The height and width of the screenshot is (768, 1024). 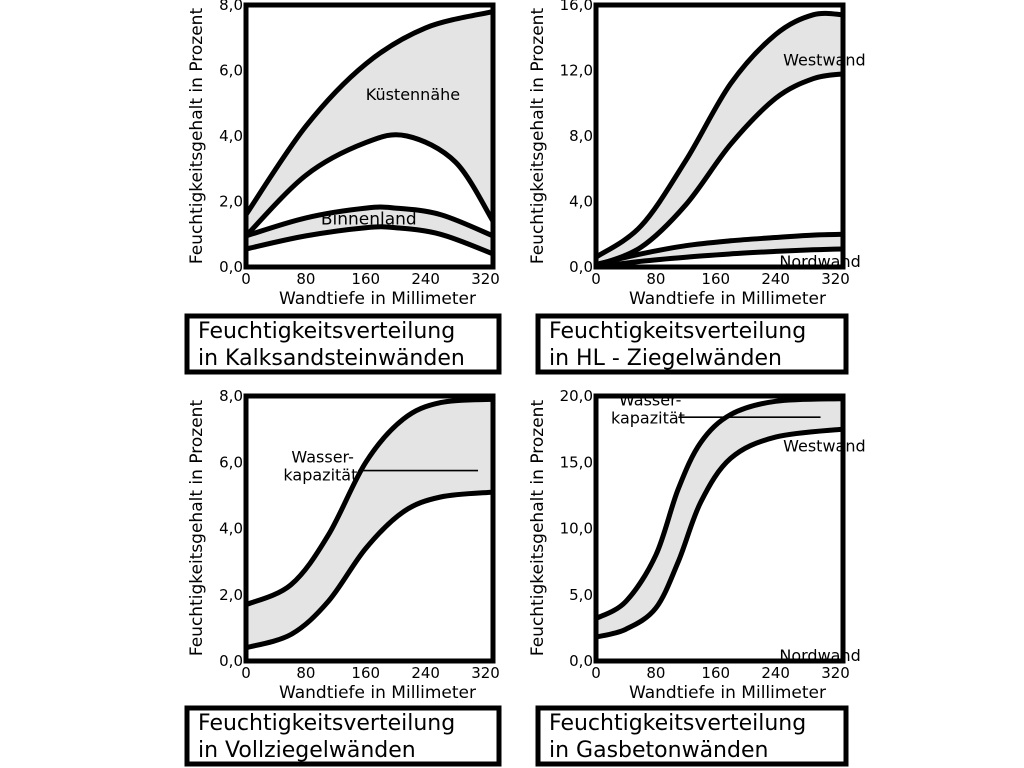 I want to click on y-tick-label: 20,0, so click(x=576, y=396).